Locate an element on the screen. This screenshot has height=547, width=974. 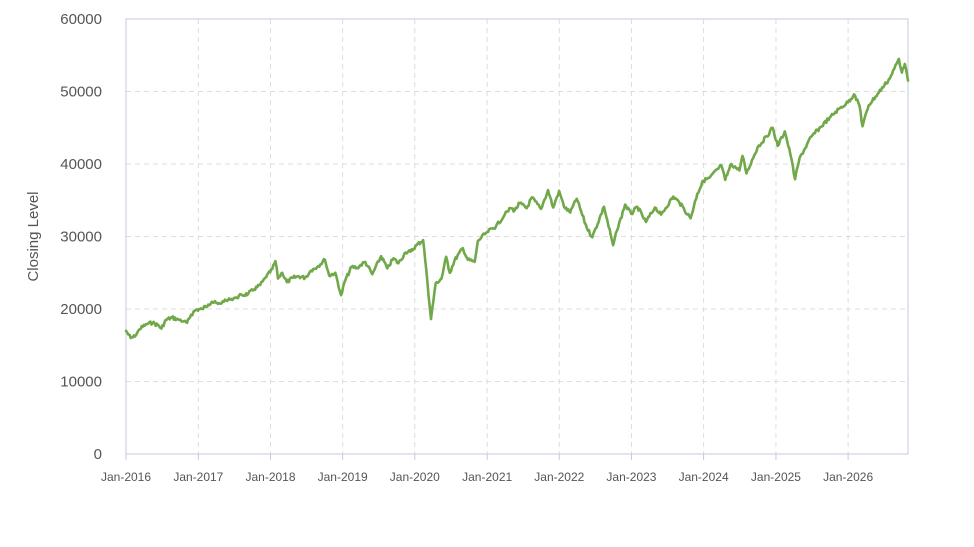
y-tick-label: 50000 is located at coordinates (81, 92).